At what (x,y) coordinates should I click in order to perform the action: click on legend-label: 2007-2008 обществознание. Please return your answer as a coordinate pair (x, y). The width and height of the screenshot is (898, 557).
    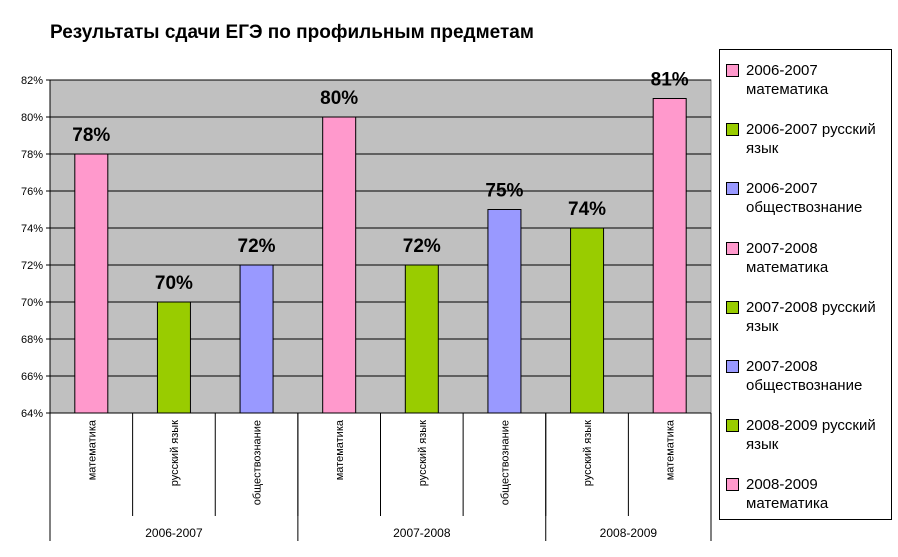
    Looking at the image, I should click on (804, 376).